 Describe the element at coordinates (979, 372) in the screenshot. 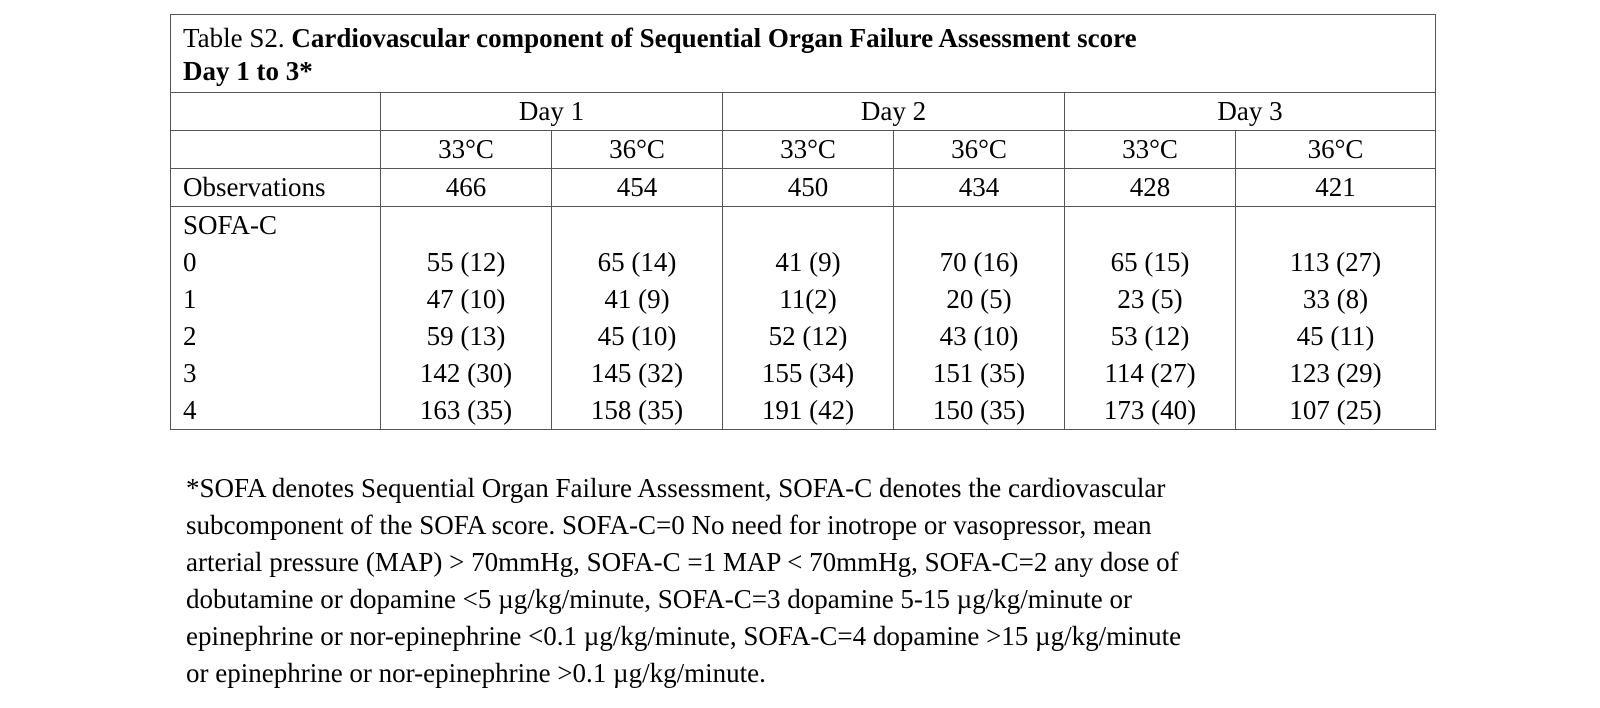

I see `value-cell: 151 (35)` at that location.